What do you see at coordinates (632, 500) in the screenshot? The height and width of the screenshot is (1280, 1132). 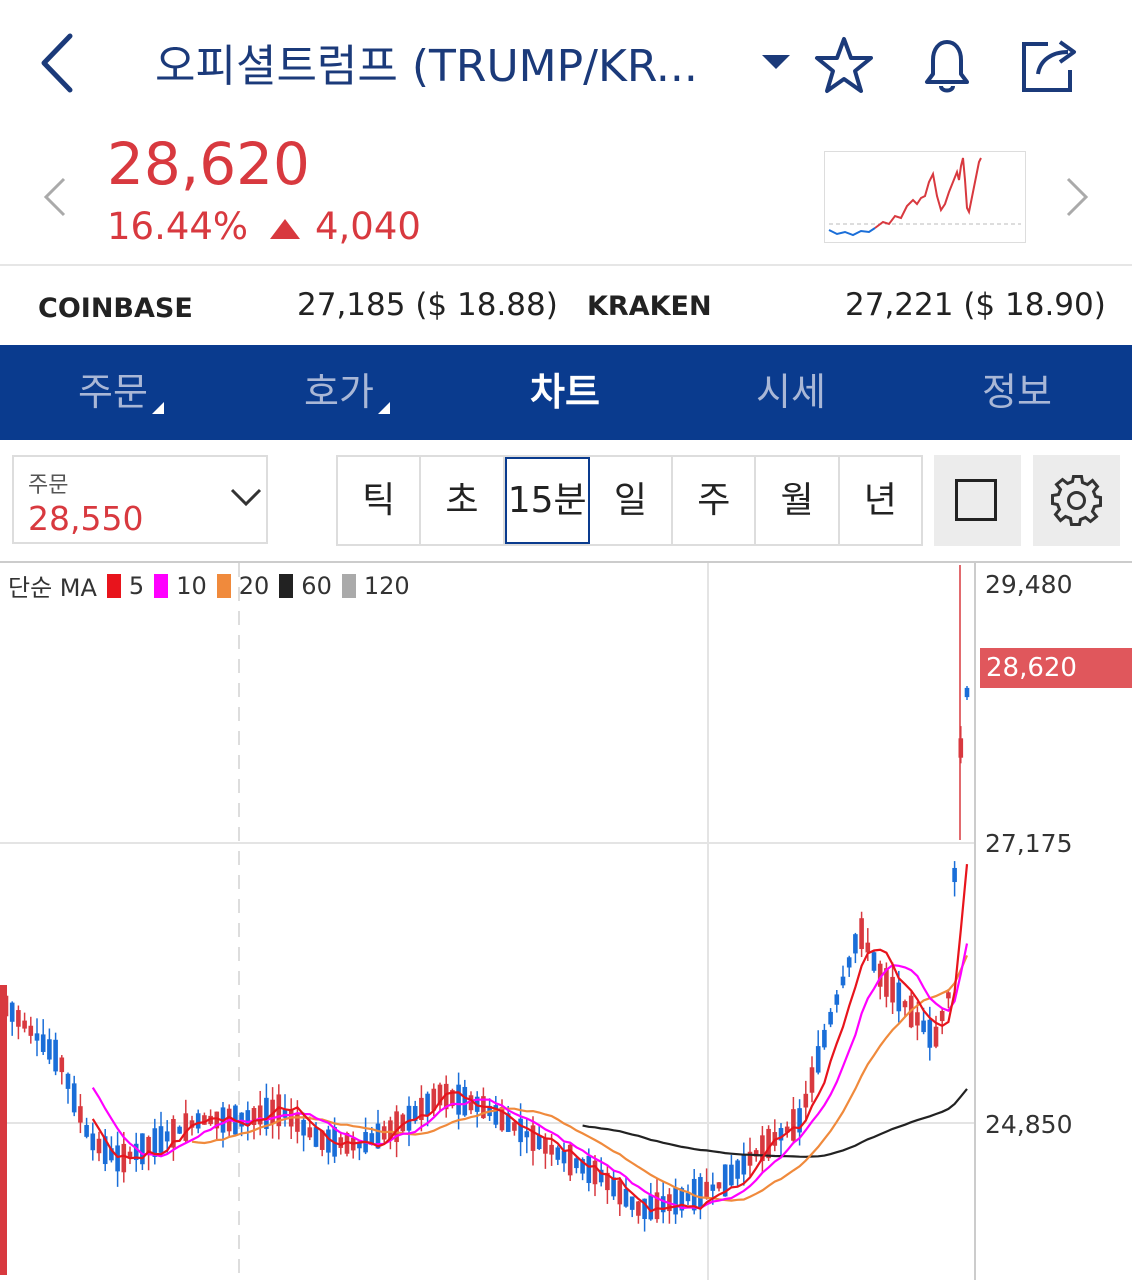 I see `period-day-button: 일` at bounding box center [632, 500].